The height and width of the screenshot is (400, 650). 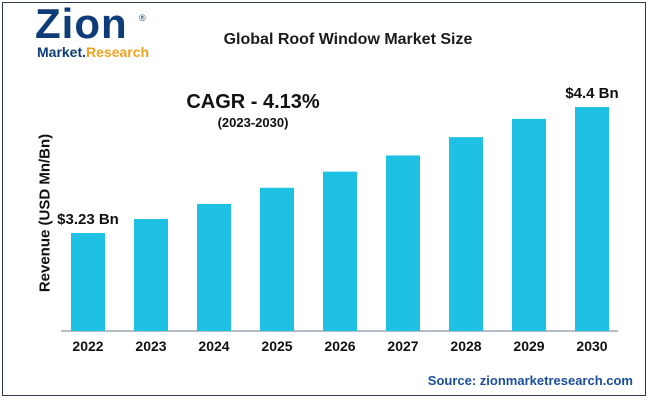 I want to click on logo-sub-accent: Research, so click(x=118, y=52).